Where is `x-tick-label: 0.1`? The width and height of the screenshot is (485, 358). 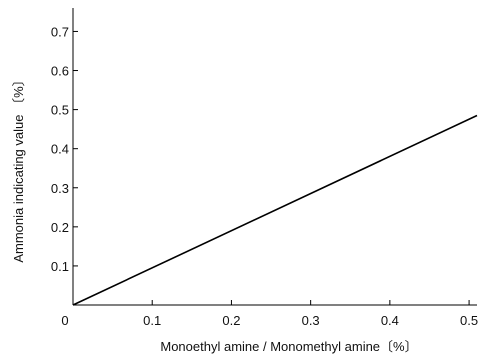 x-tick-label: 0.1 is located at coordinates (152, 320).